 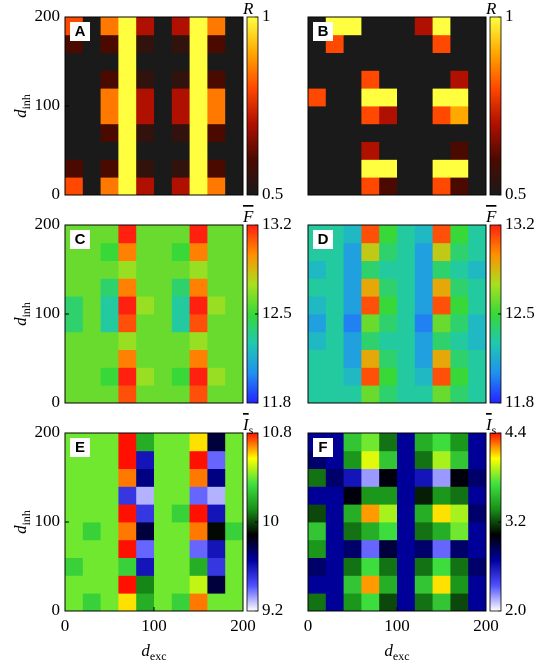 I want to click on y-tick-label: 200, so click(x=48, y=431).